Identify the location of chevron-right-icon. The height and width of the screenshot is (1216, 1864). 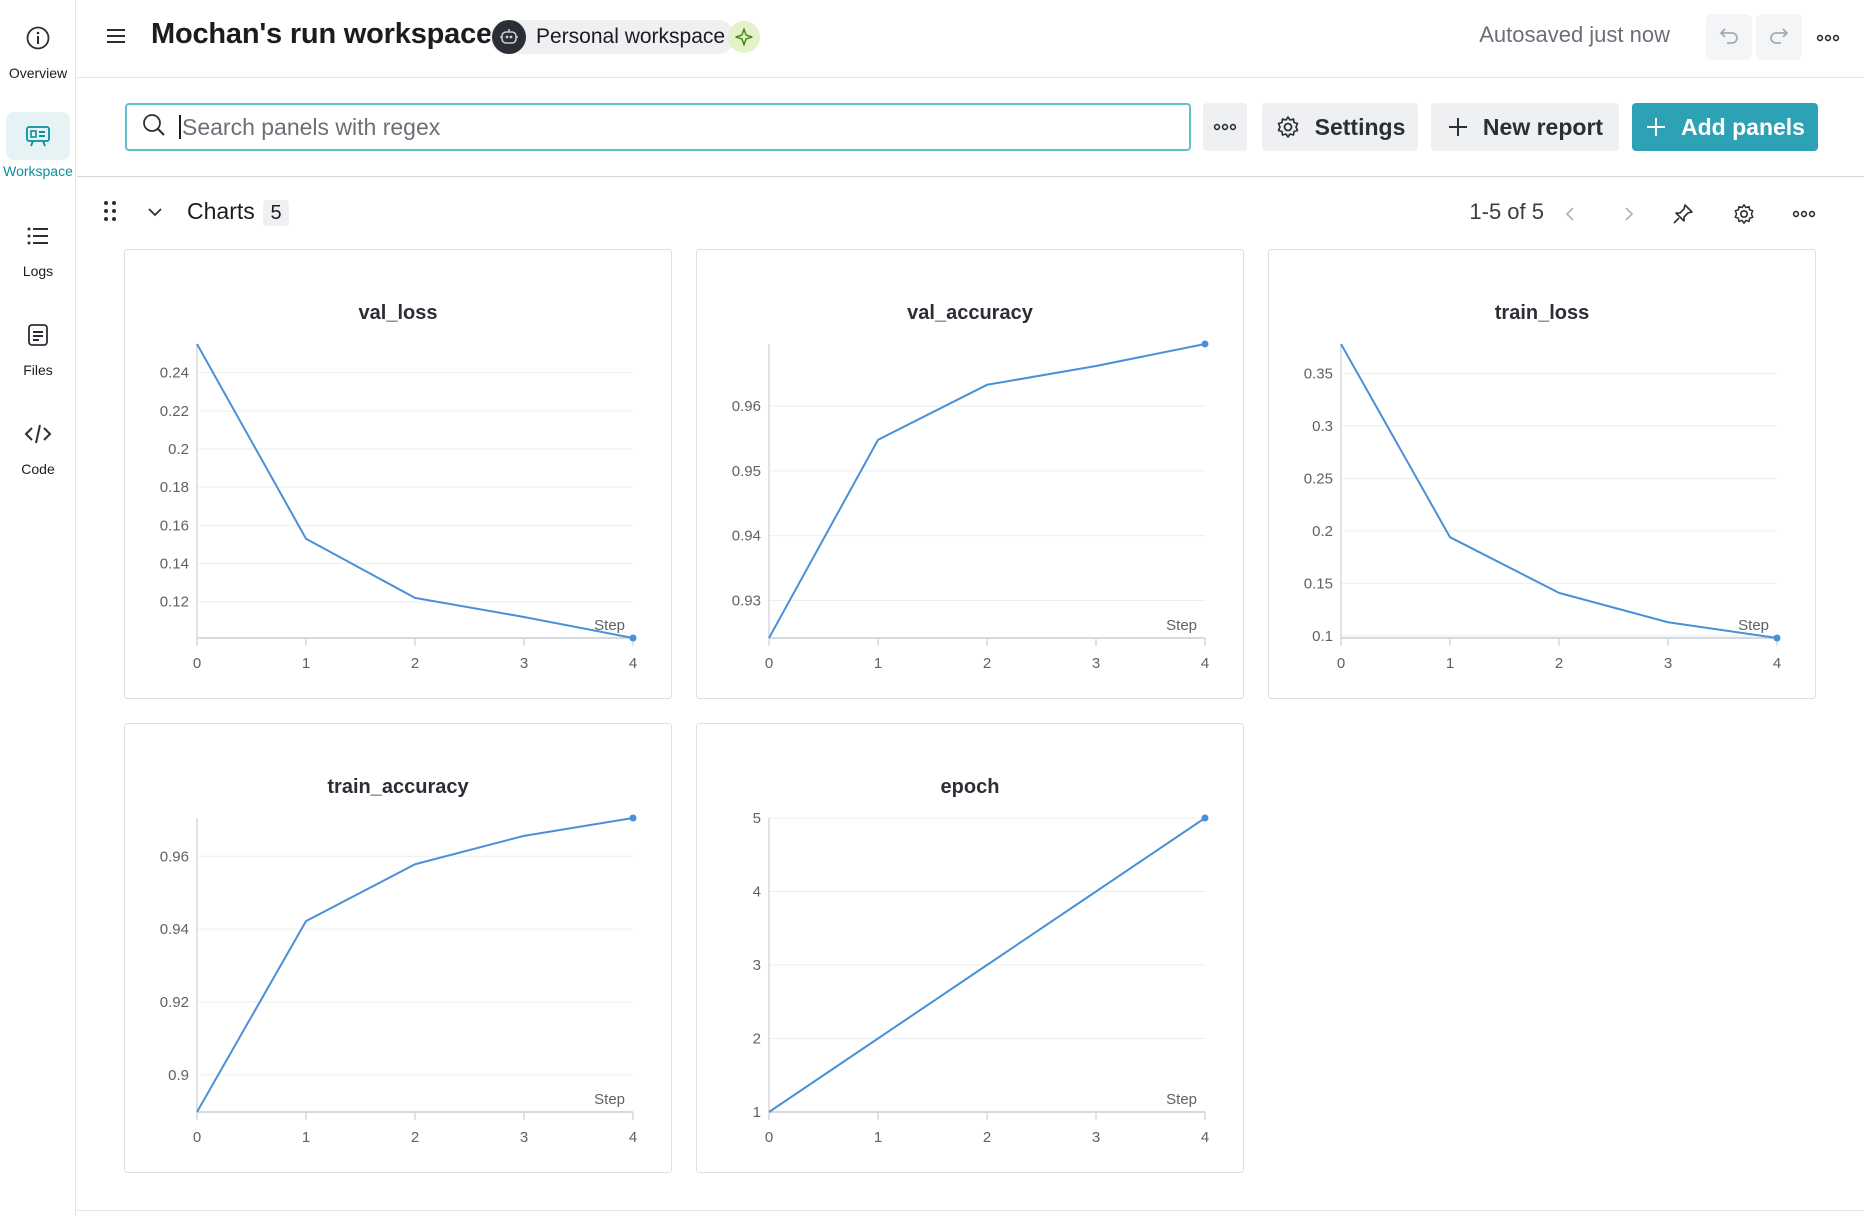
(1628, 214).